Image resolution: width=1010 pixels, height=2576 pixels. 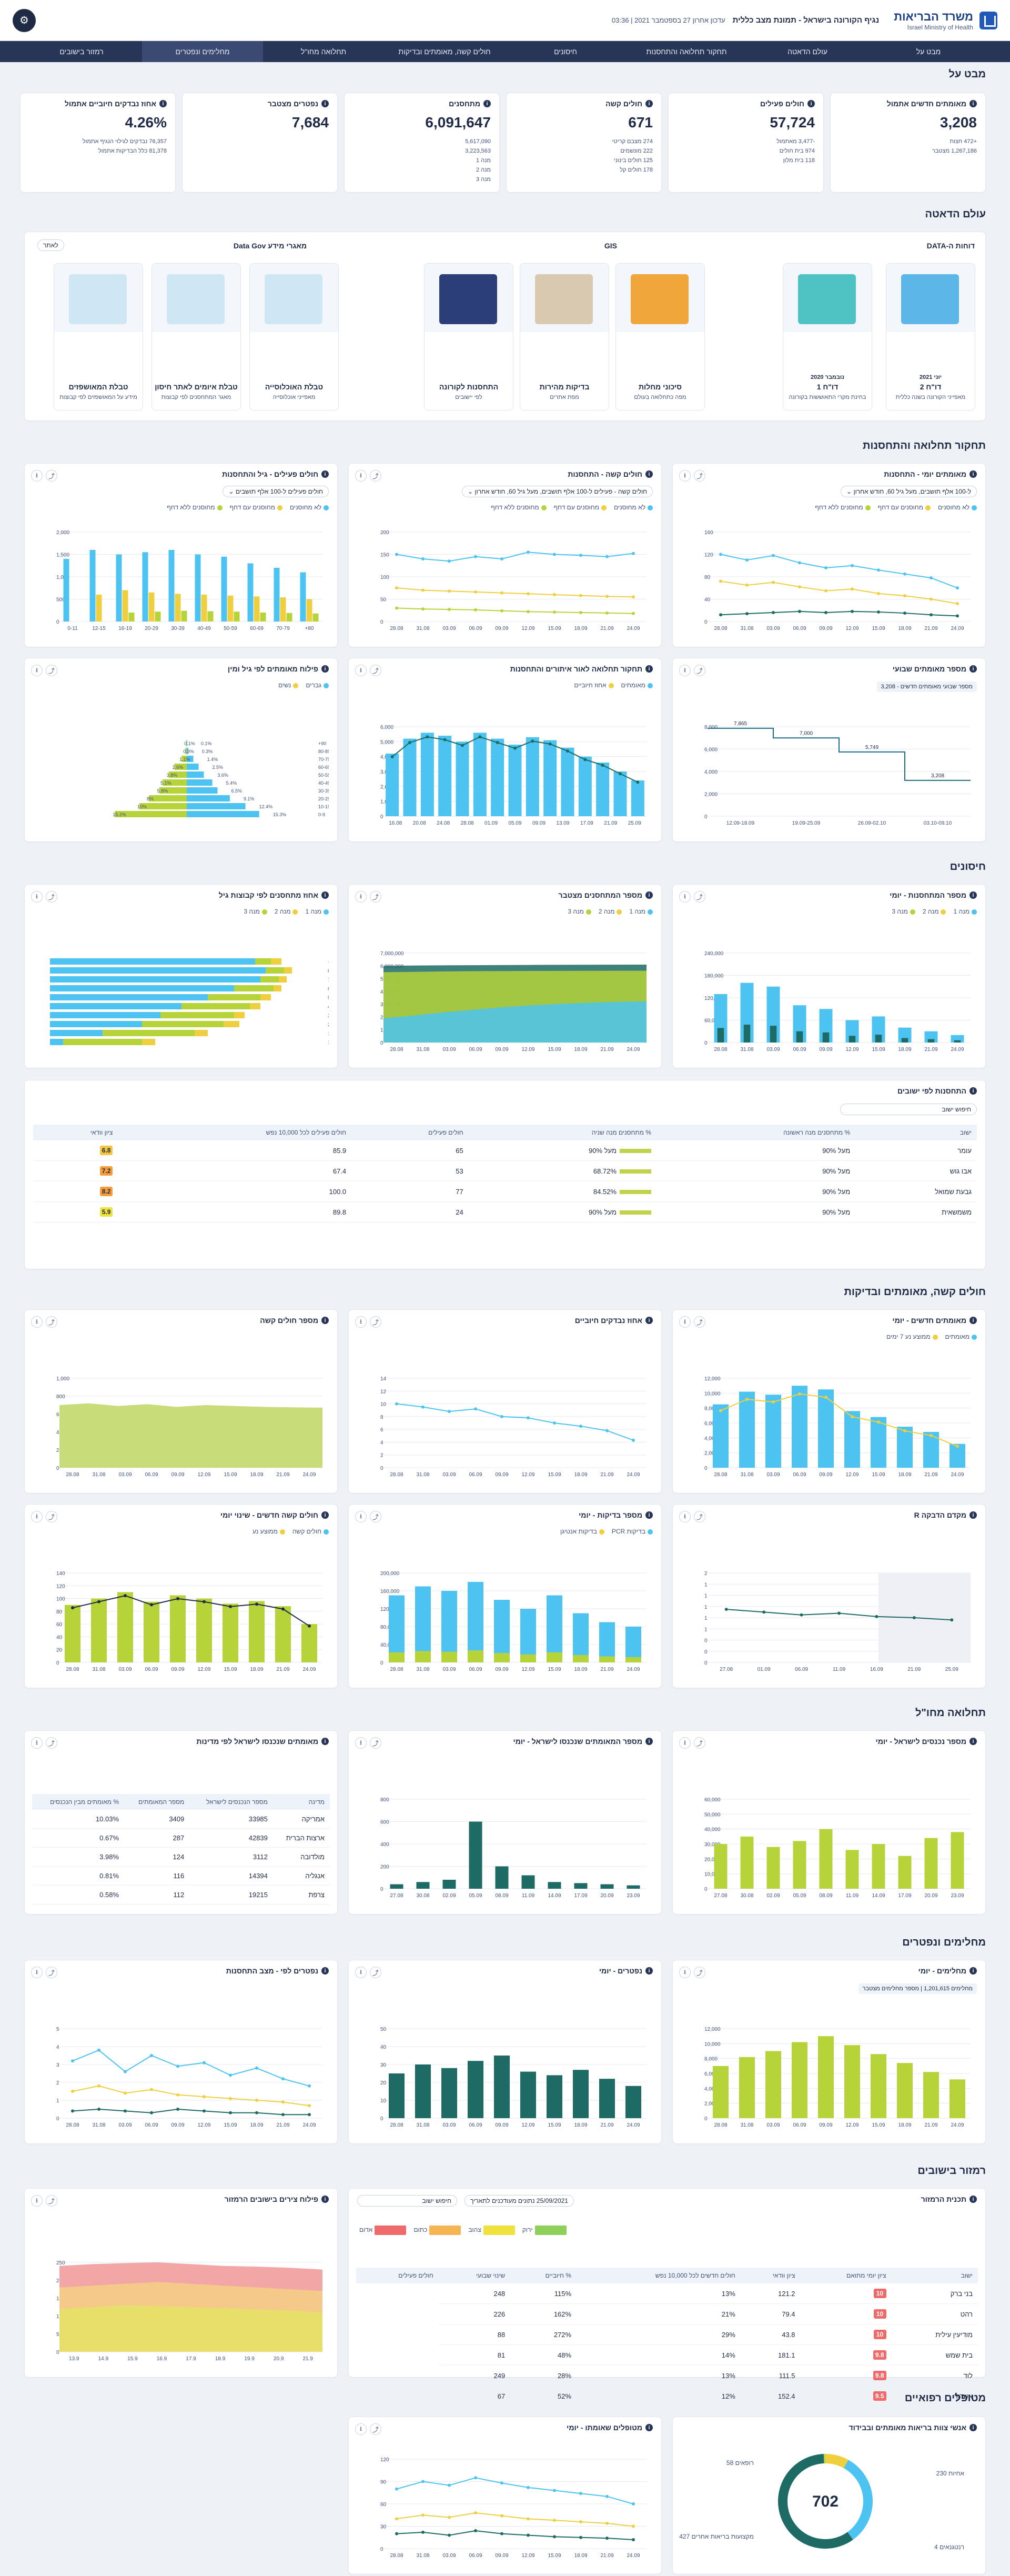 What do you see at coordinates (903, 912) in the screenshot?
I see `legend-item: מנה 3` at bounding box center [903, 912].